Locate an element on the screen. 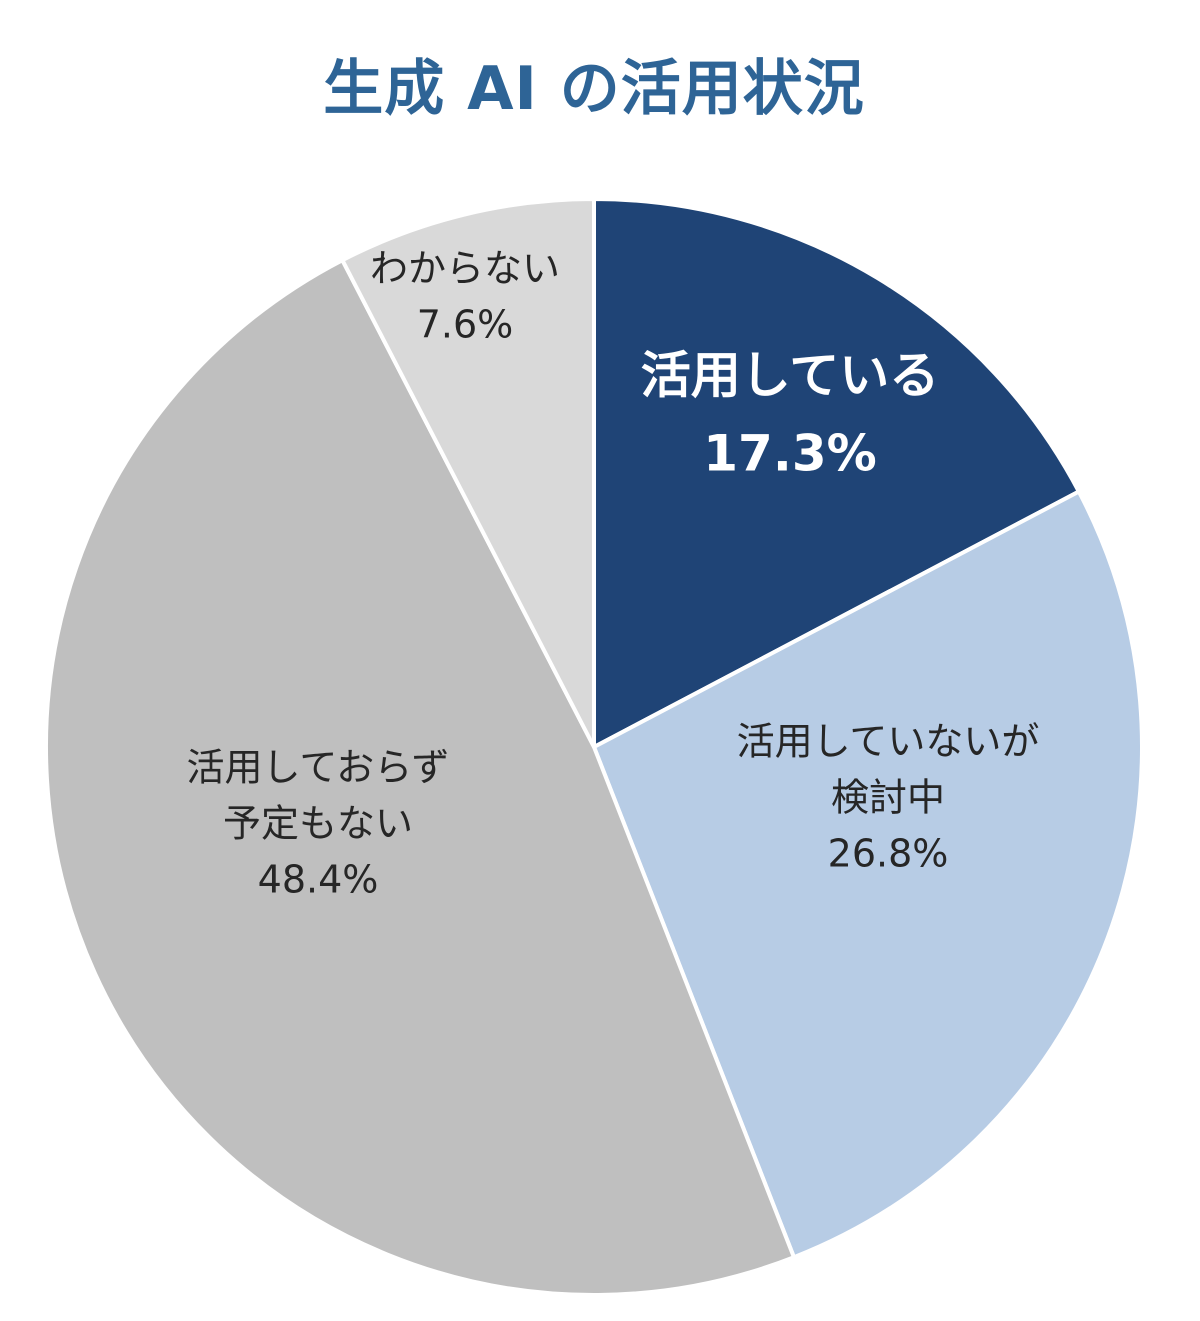 Image resolution: width=1200 pixels, height=1321 pixels. slice-value-label-1: 26.8% is located at coordinates (888, 854).